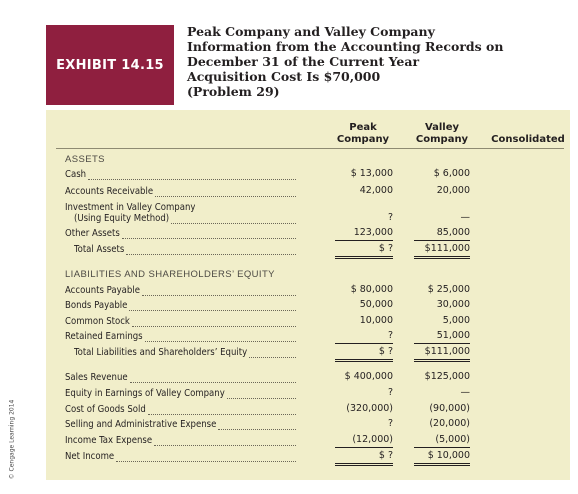  What do you see at coordinates (368, 376) in the screenshot?
I see `cell-peak: $ 400,000` at bounding box center [368, 376].